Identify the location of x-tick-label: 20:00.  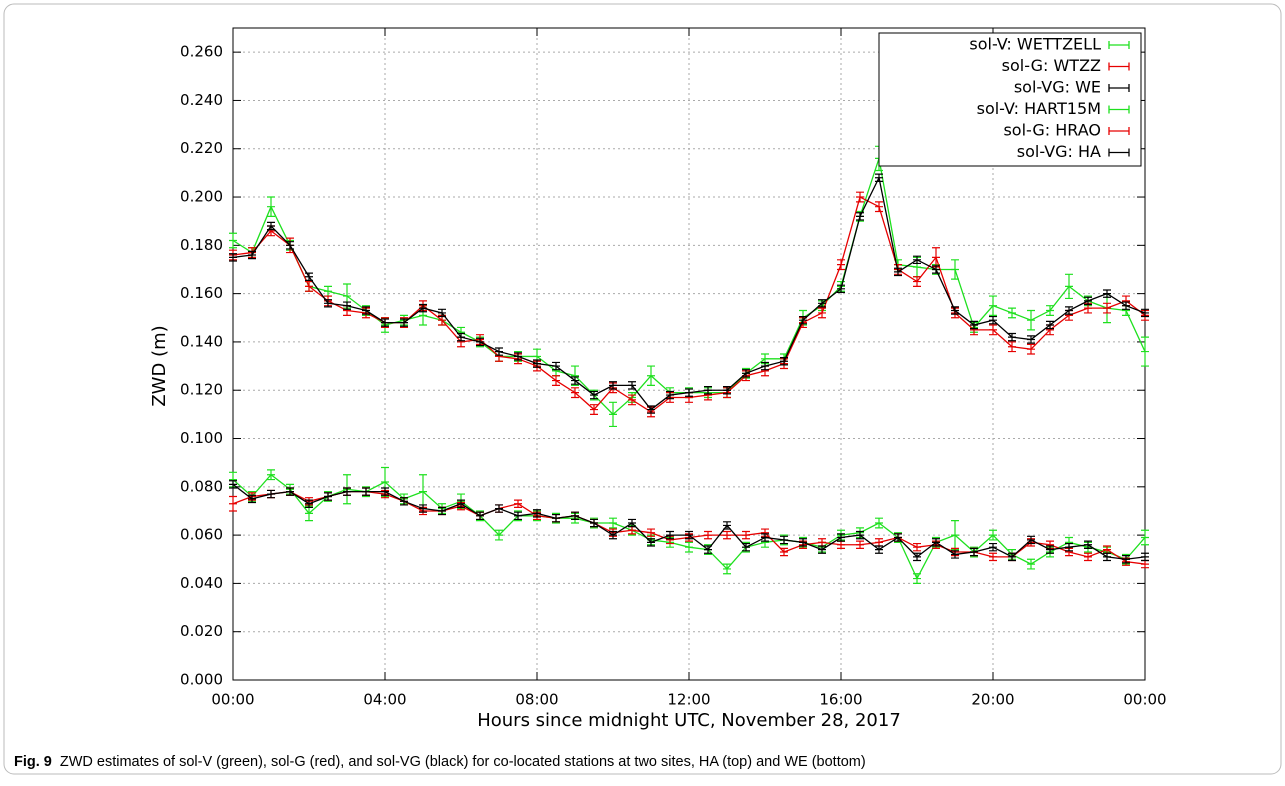
(992, 700).